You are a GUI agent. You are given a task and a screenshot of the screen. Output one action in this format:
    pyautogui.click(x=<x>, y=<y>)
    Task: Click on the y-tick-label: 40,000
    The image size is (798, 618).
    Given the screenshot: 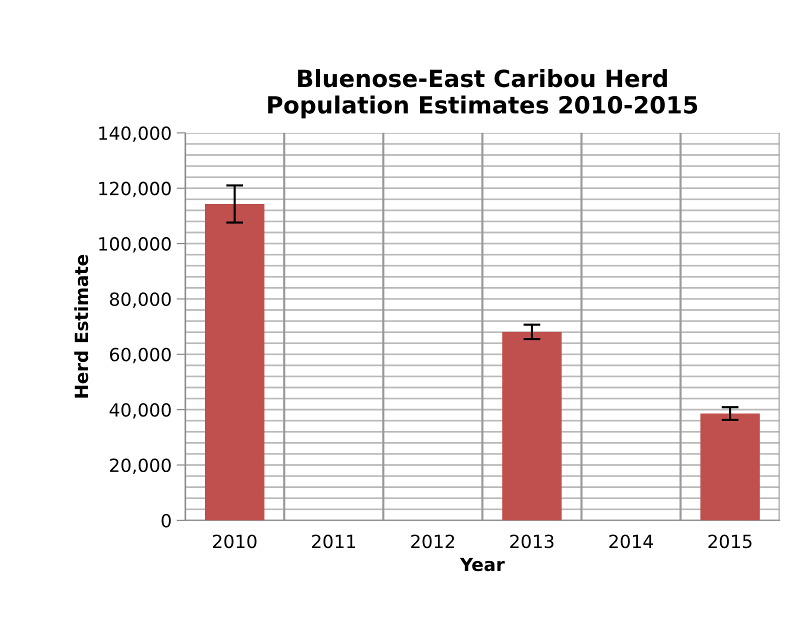 What is the action you would take?
    pyautogui.click(x=140, y=411)
    